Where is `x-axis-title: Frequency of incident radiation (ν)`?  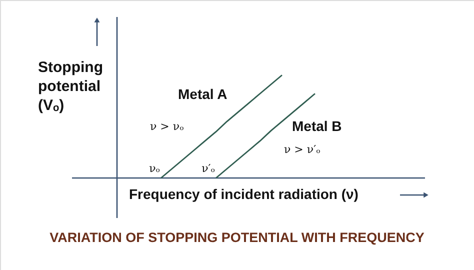 x-axis-title: Frequency of incident radiation (ν) is located at coordinates (243, 194).